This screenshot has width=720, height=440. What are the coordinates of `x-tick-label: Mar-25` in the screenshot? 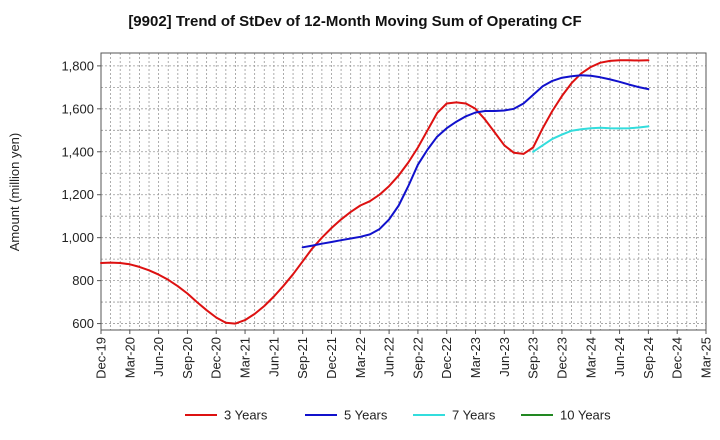 It's located at (706, 357).